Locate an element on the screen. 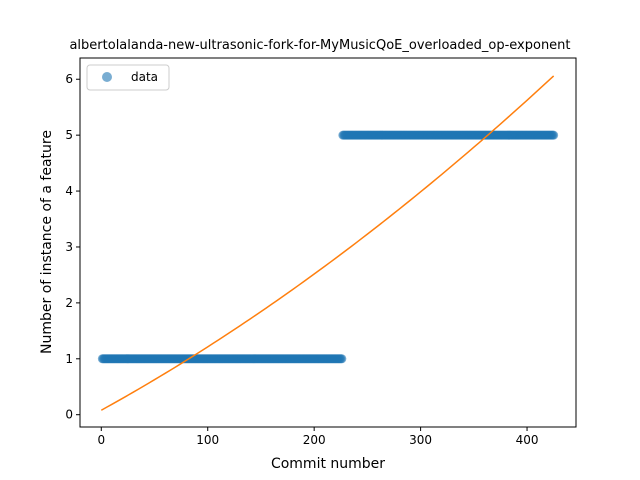 The width and height of the screenshot is (640, 480). x-tick-label: 400 is located at coordinates (527, 440).